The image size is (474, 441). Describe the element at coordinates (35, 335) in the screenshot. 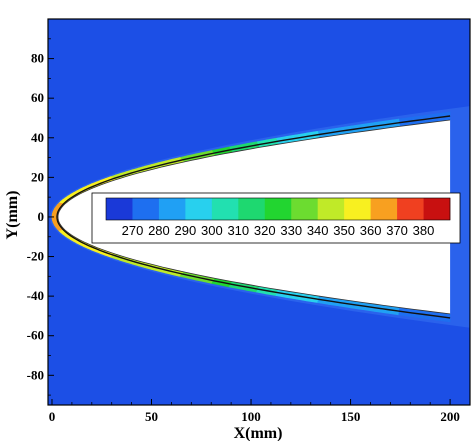

I see `y-tick-label: -60` at that location.